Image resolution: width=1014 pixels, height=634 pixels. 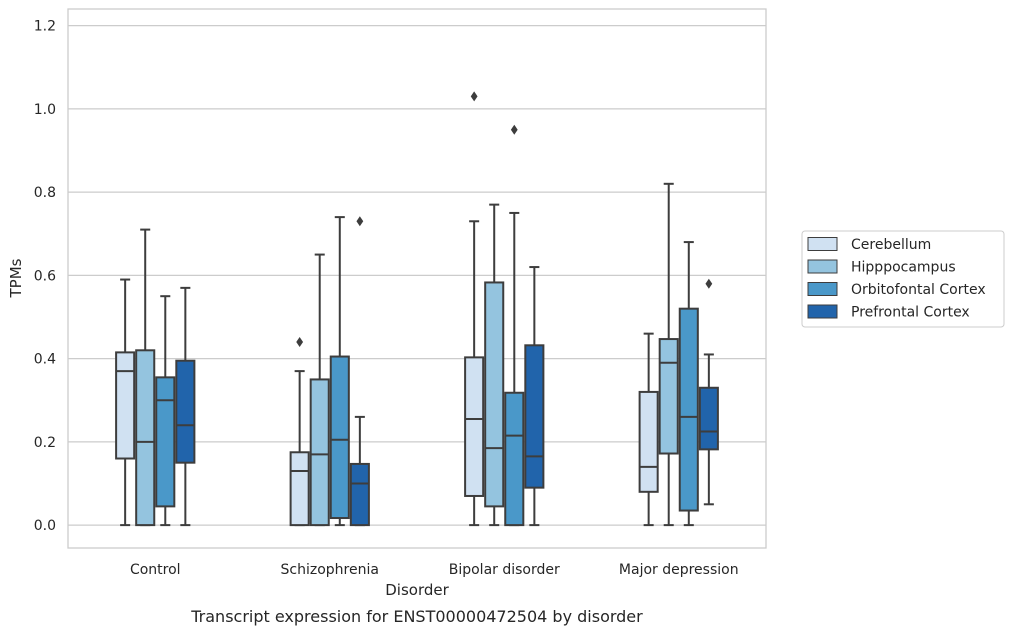 I want to click on box-hipppocampus-control, so click(x=145, y=377).